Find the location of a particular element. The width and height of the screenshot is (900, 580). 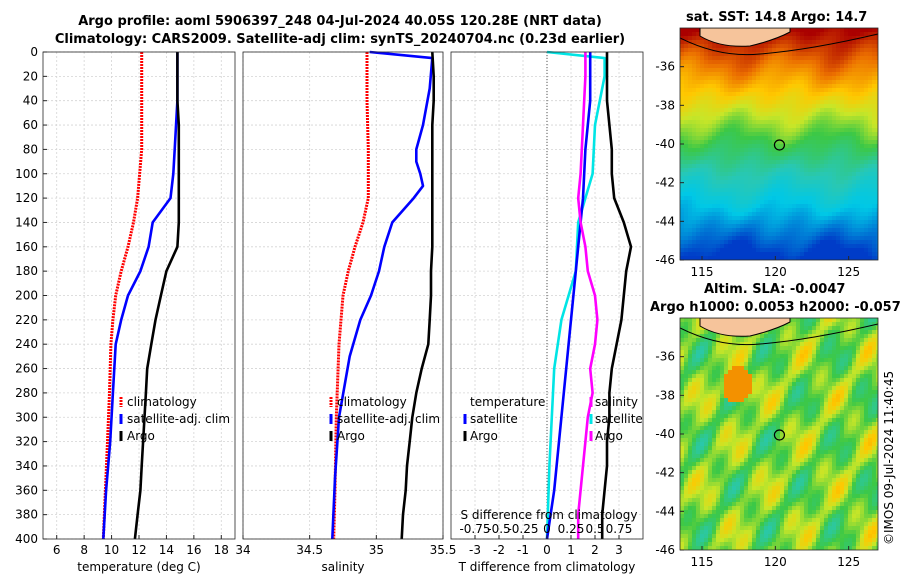

y-tick-label: 360 is located at coordinates (26, 490).